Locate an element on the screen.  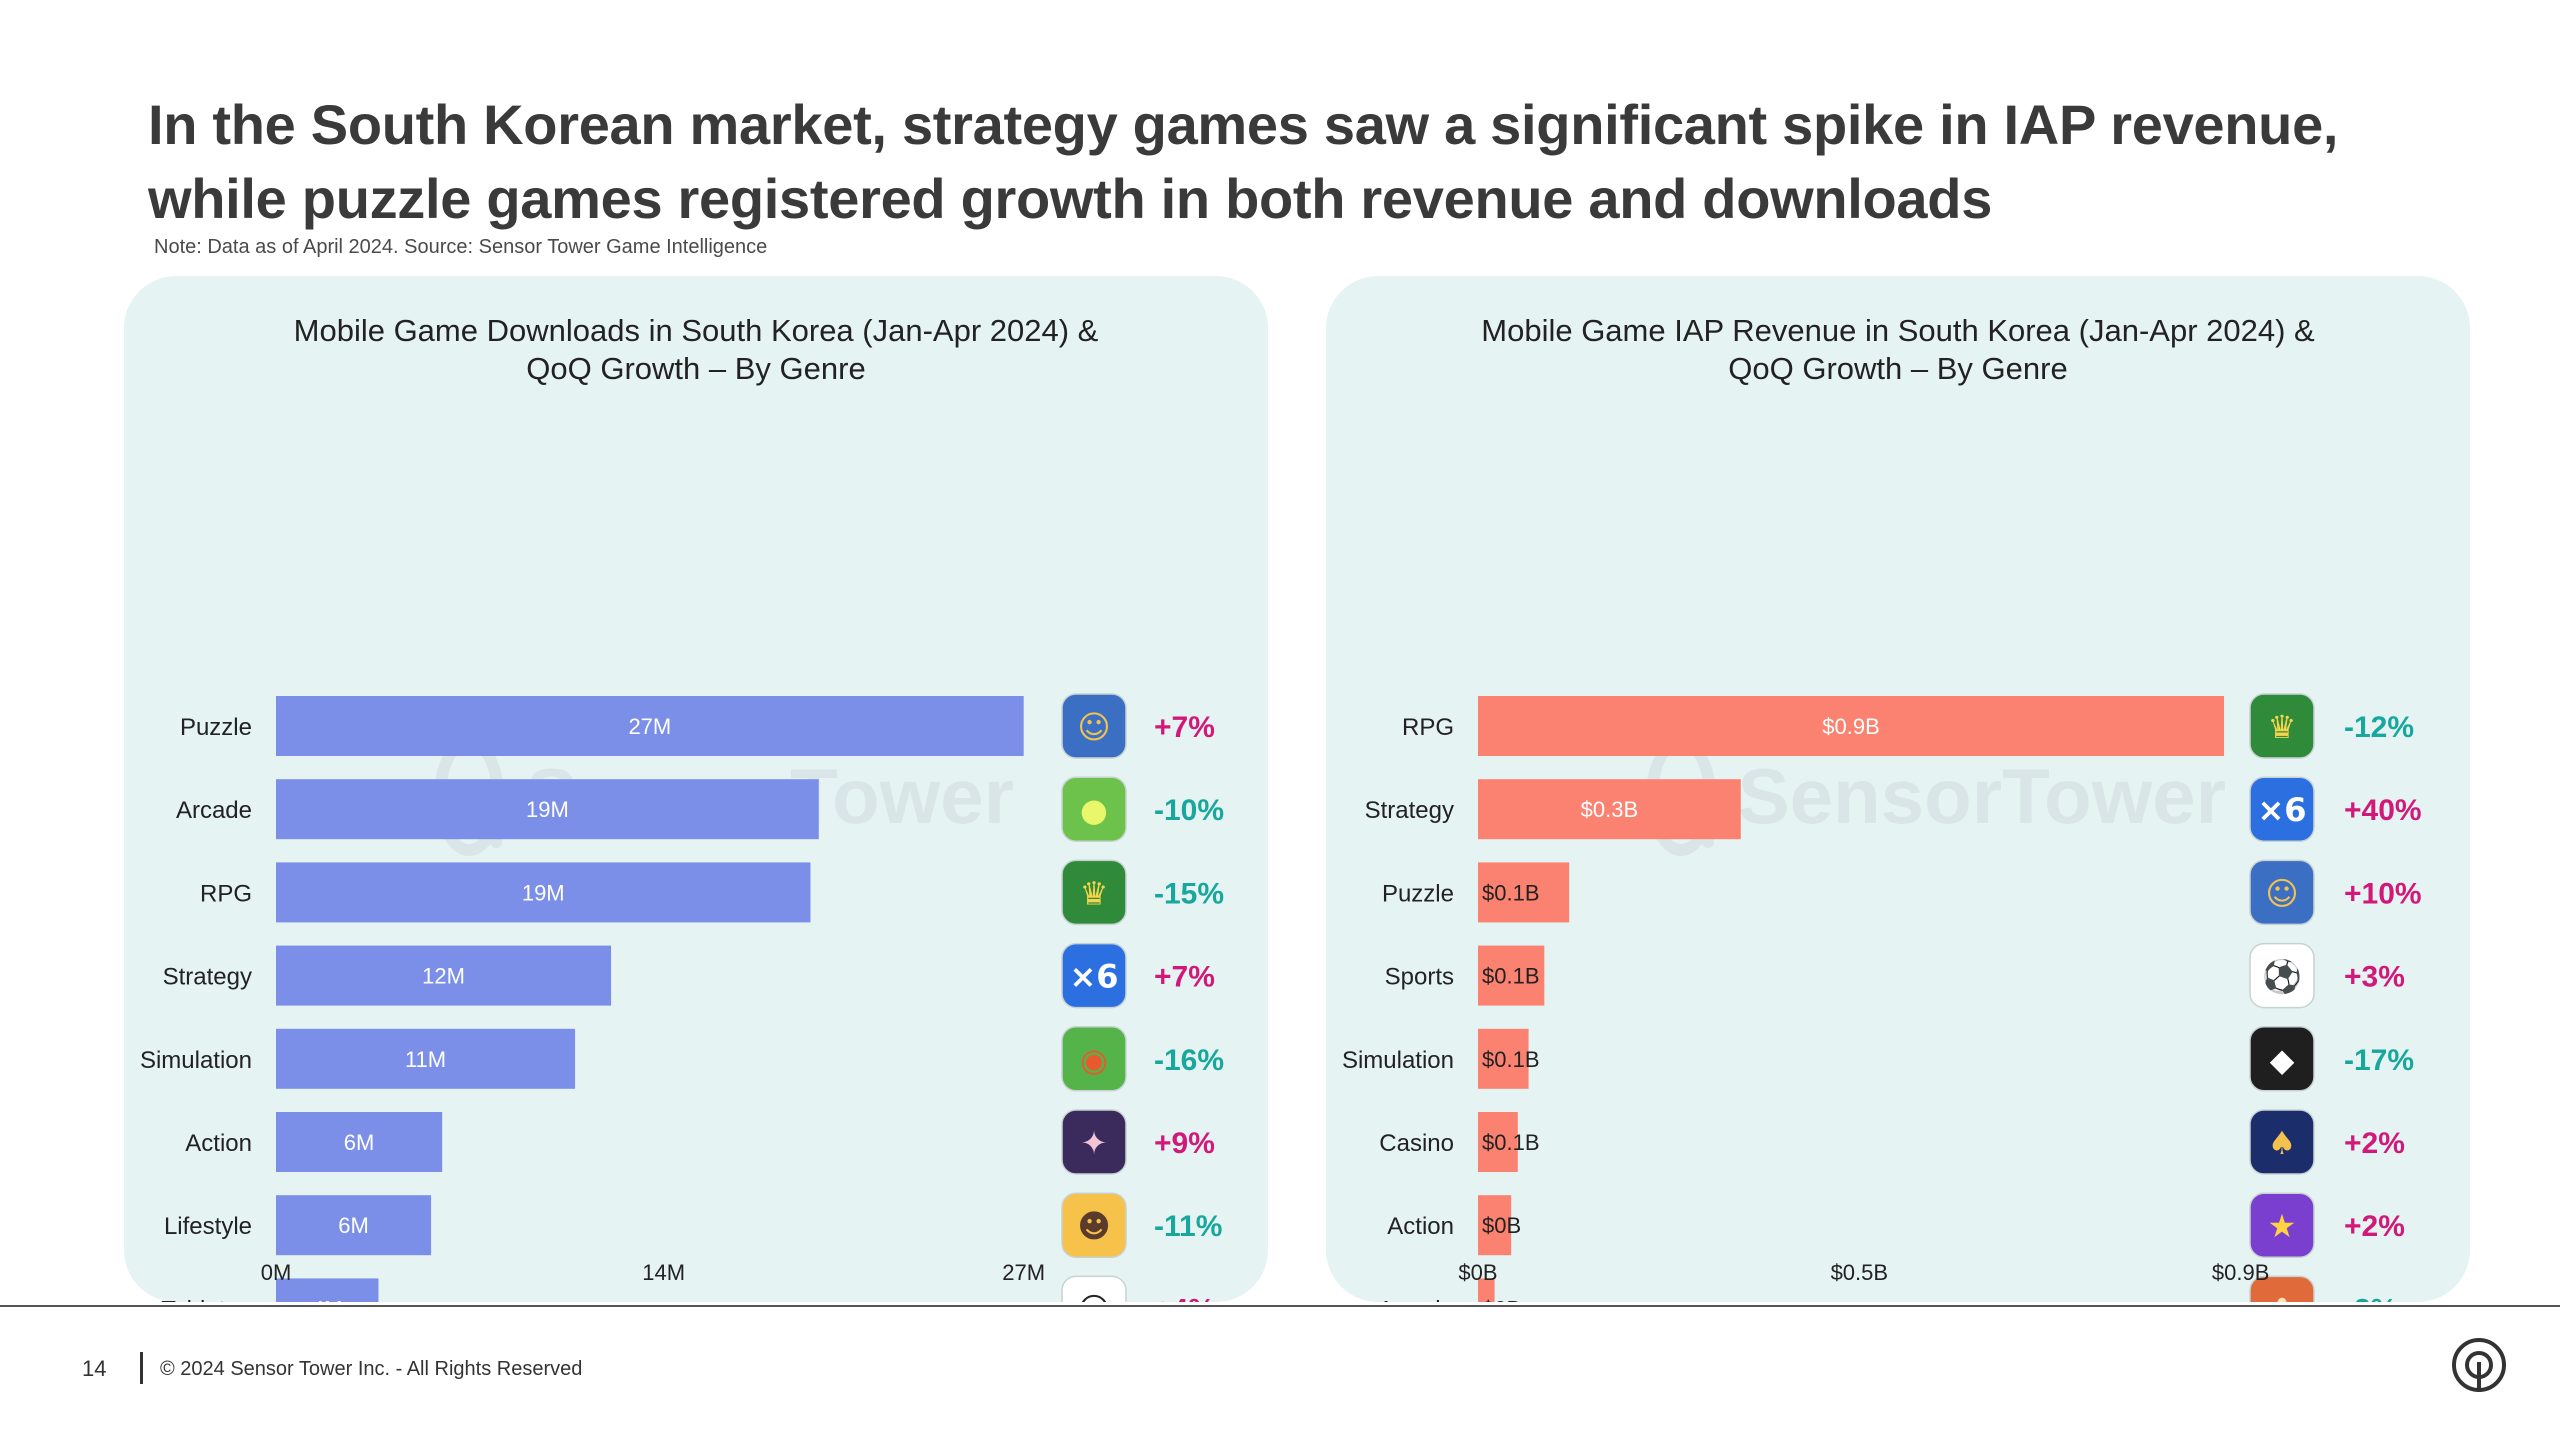
app-icon-glyph: ⚽ is located at coordinates (2281, 977).